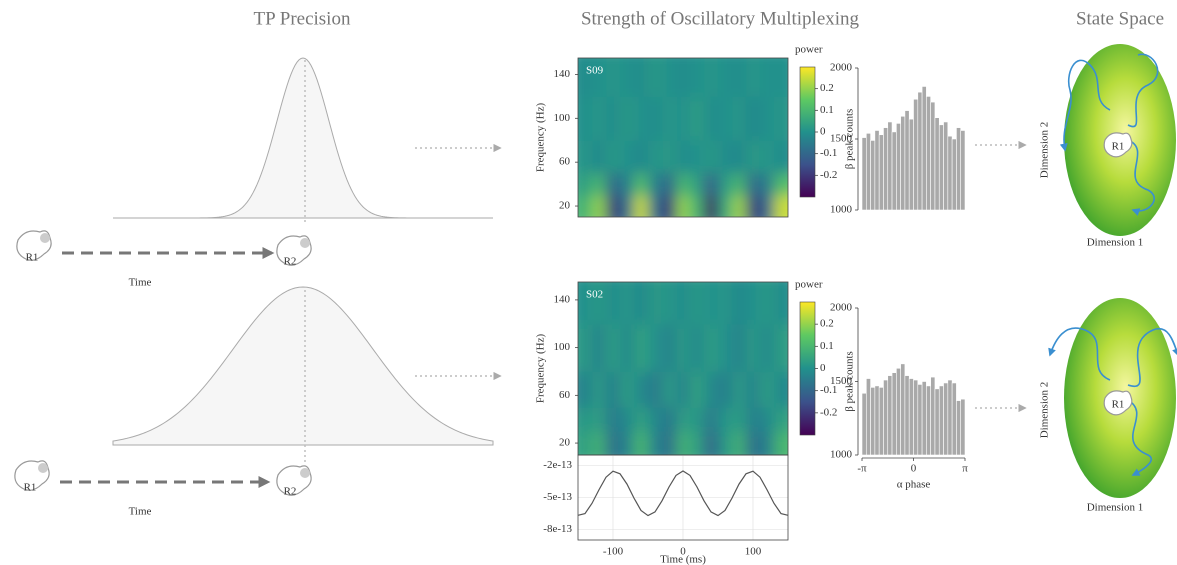  I want to click on y-axis-label: Frequency (Hz), so click(541, 138).